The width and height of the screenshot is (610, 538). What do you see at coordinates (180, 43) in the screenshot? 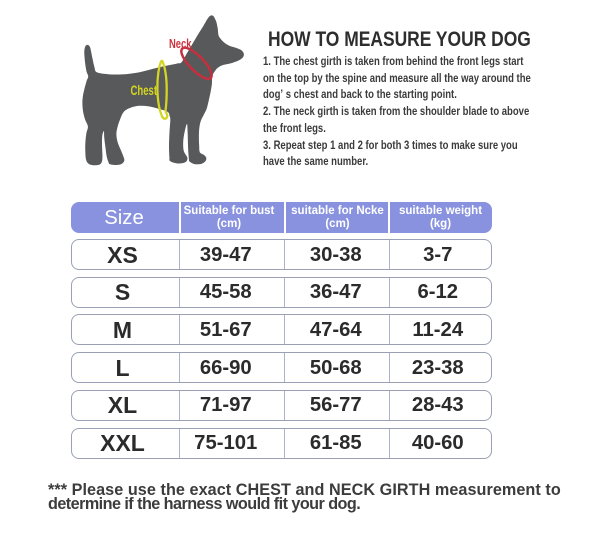
I see `svg-text: Neck` at bounding box center [180, 43].